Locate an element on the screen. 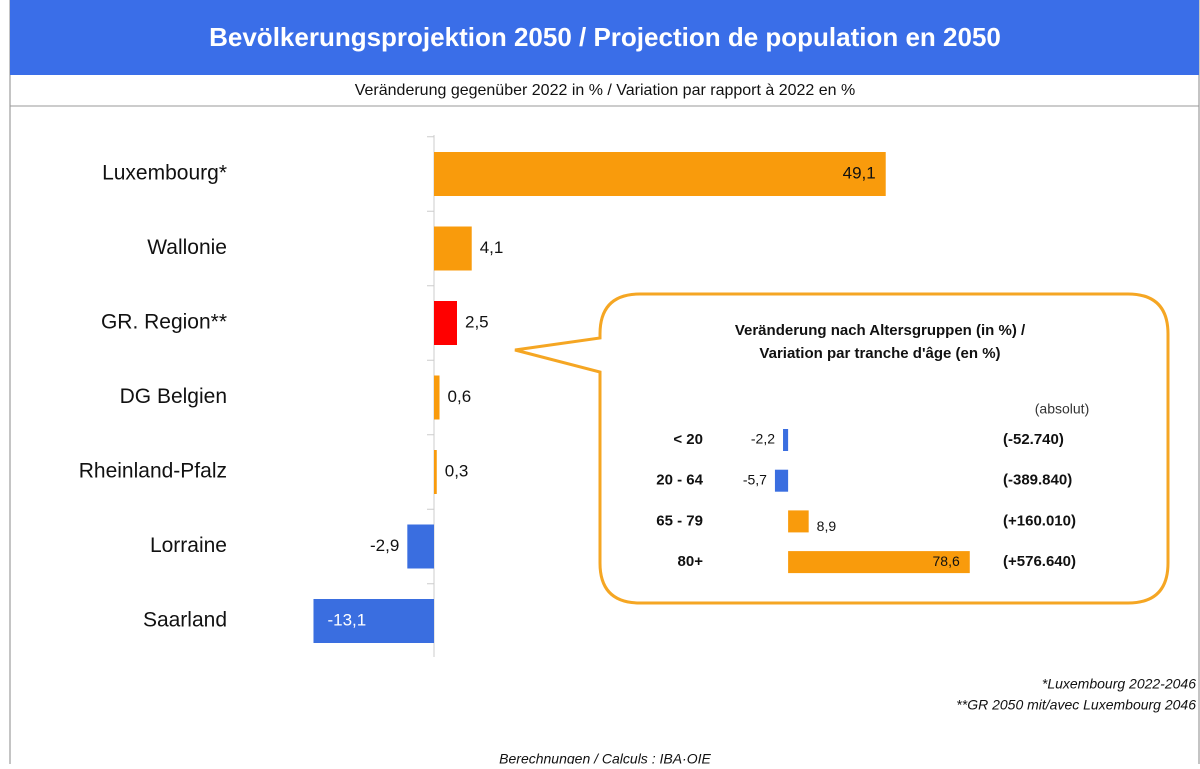 This screenshot has width=1200, height=769. category-label: Lorraine is located at coordinates (188, 545).